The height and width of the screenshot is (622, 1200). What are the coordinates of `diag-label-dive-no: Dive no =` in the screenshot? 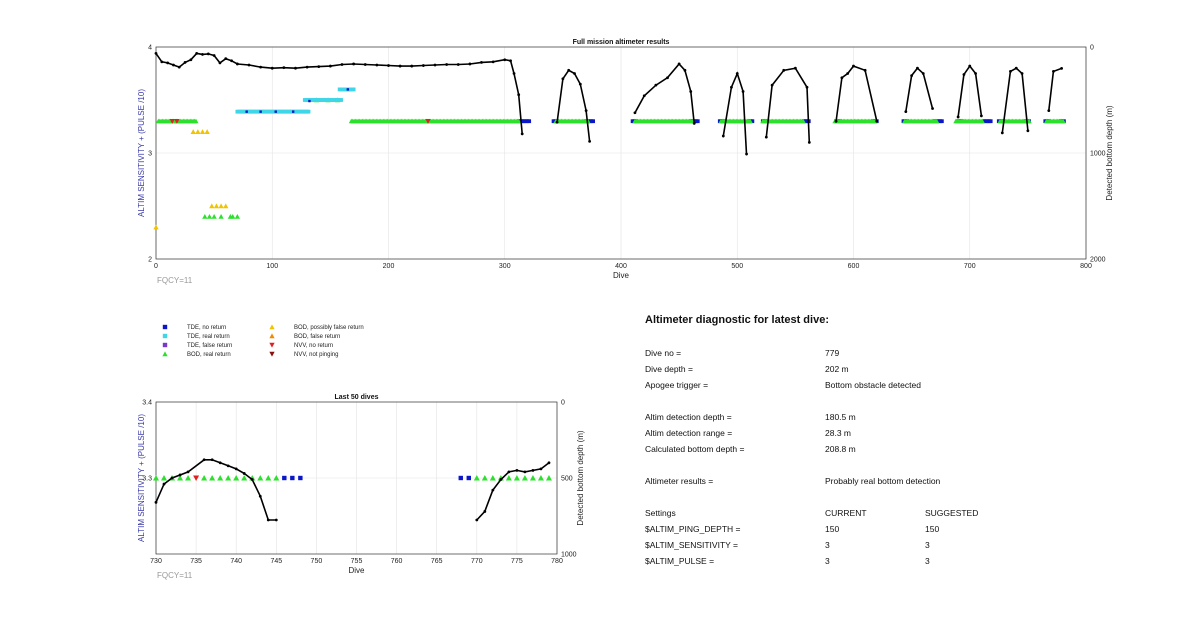 It's located at (663, 353).